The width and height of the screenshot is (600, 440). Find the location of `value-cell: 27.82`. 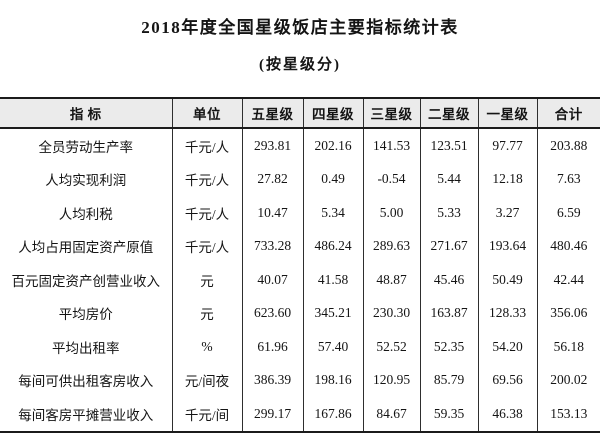

value-cell: 27.82 is located at coordinates (272, 179).